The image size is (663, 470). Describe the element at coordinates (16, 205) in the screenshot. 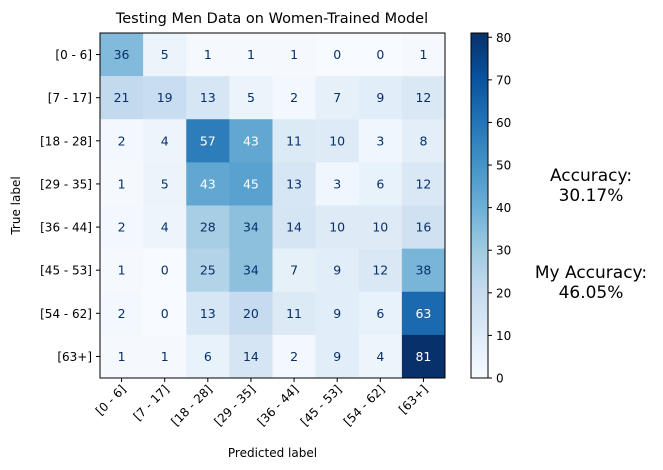

I see `y-axis-label: True label` at that location.